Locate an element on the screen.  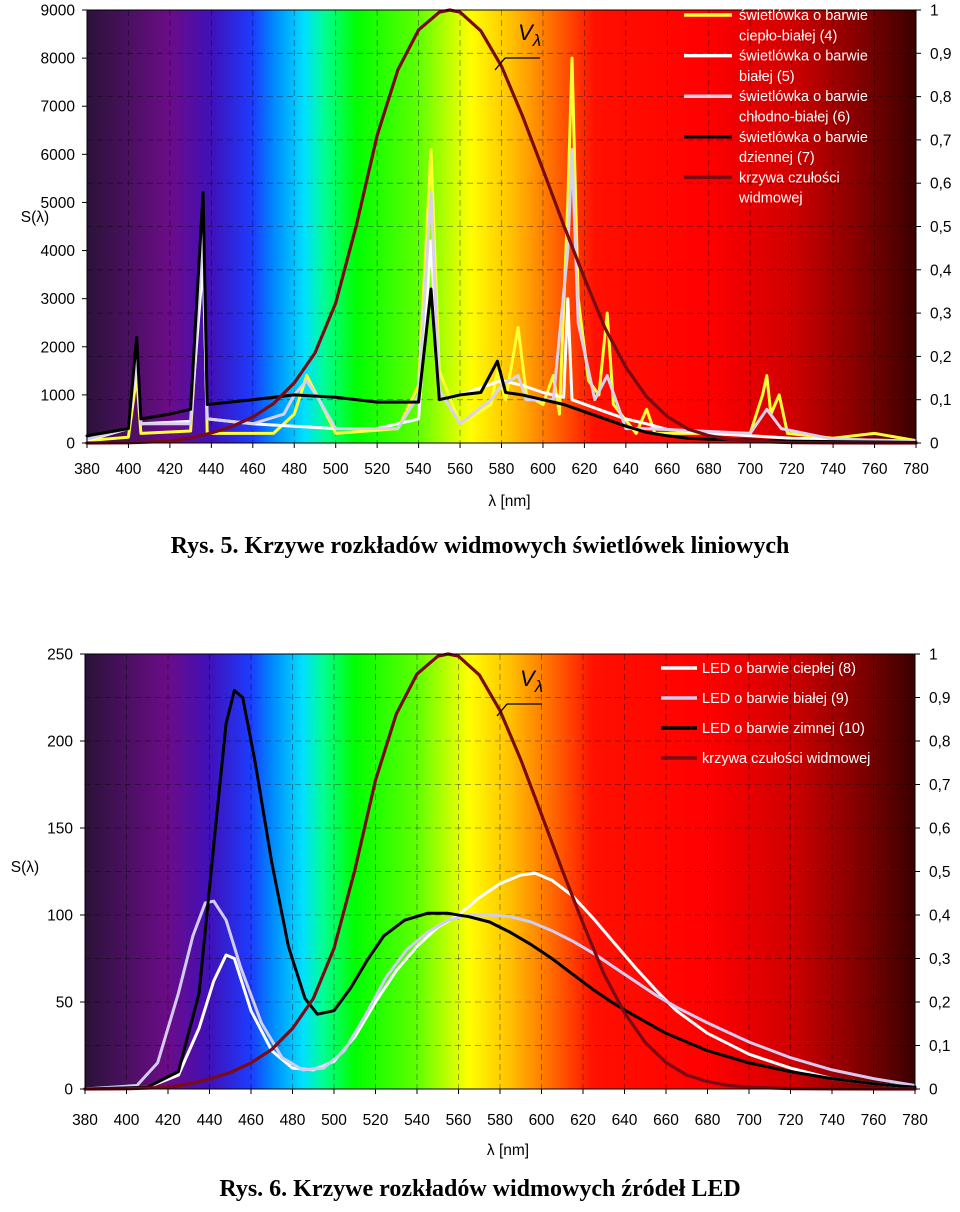
y2-tick-label: 0,6 is located at coordinates (940, 829).